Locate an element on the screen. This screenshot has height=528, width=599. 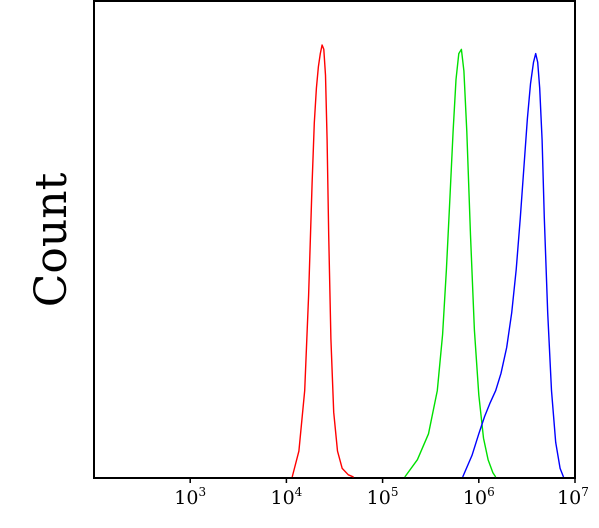
x-ticks: 103 104 105 106 107 is located at coordinates (381, 493).